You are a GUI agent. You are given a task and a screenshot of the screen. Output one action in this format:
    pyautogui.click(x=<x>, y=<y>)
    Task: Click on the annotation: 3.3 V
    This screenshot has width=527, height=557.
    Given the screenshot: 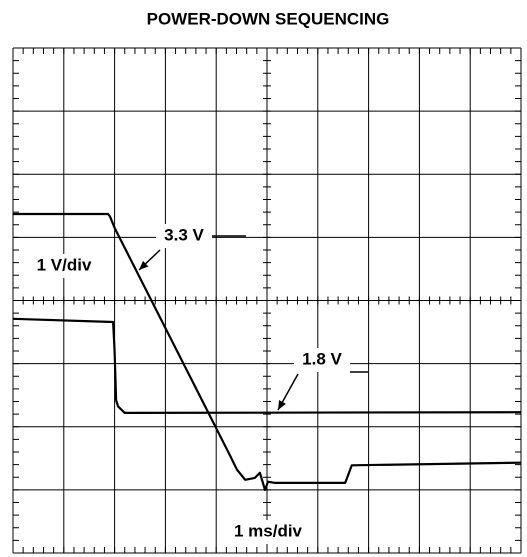 What is the action you would take?
    pyautogui.click(x=184, y=234)
    